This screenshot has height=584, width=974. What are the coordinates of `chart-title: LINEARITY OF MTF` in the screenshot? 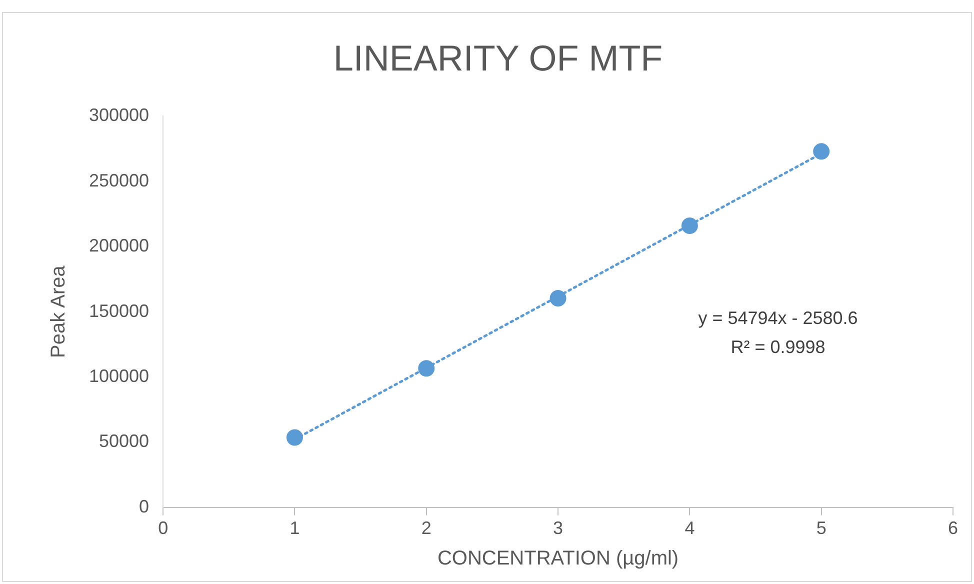 It's located at (498, 58).